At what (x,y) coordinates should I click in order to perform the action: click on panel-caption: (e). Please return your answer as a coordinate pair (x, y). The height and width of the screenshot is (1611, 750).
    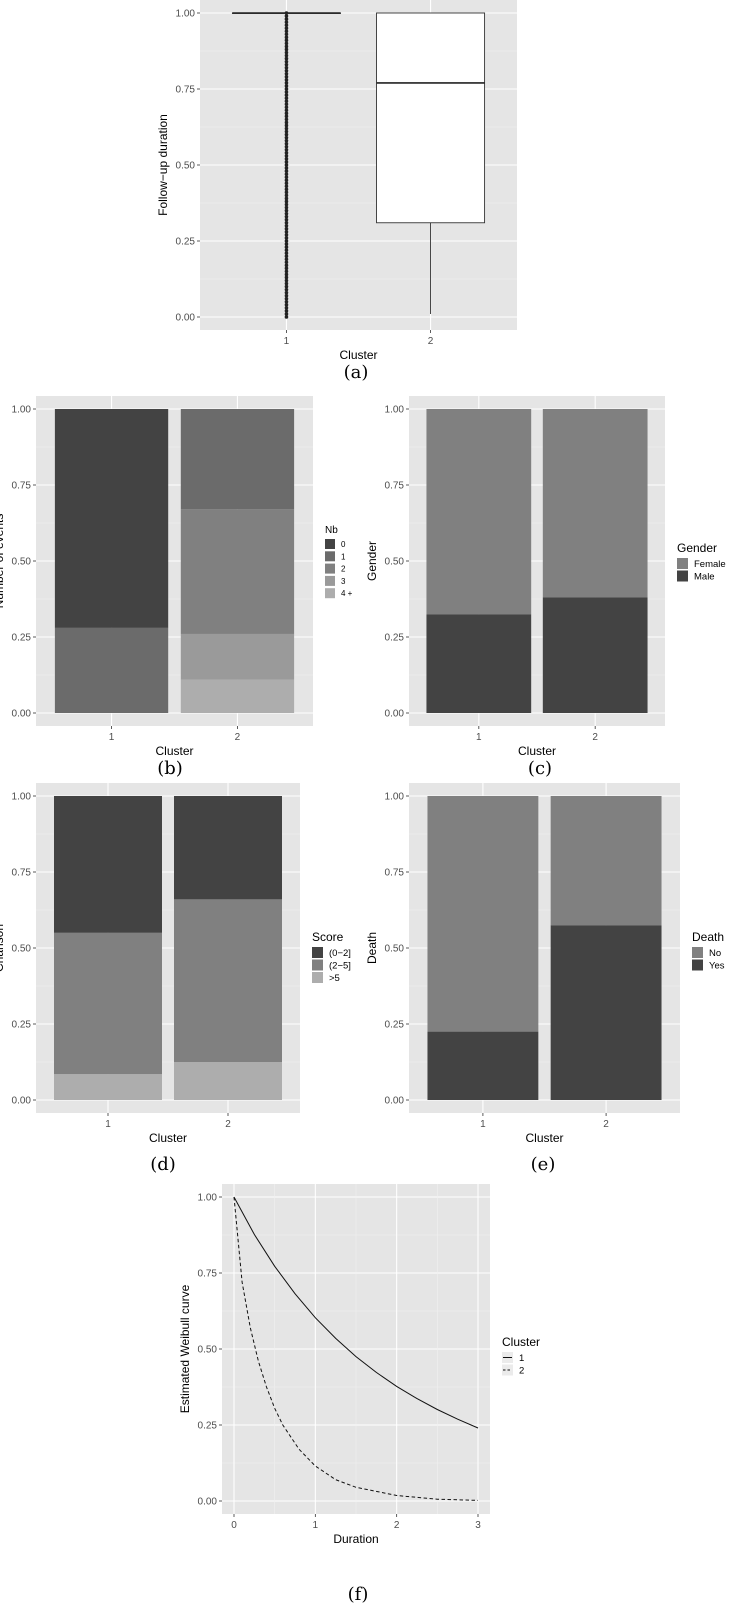
    Looking at the image, I should click on (543, 1164).